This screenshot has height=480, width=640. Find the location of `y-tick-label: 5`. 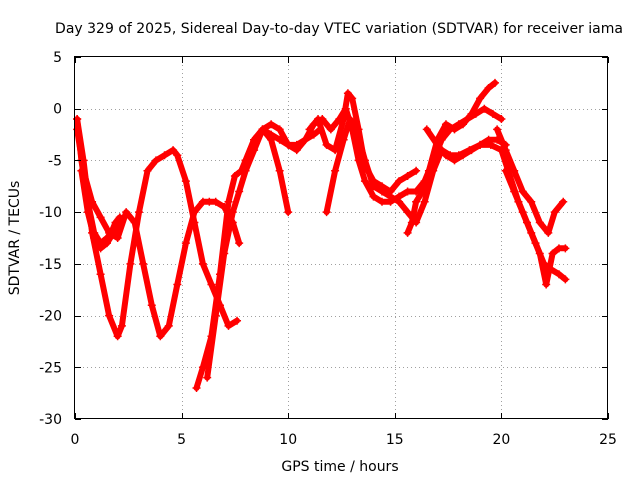

y-tick-label: 5 is located at coordinates (57, 58).